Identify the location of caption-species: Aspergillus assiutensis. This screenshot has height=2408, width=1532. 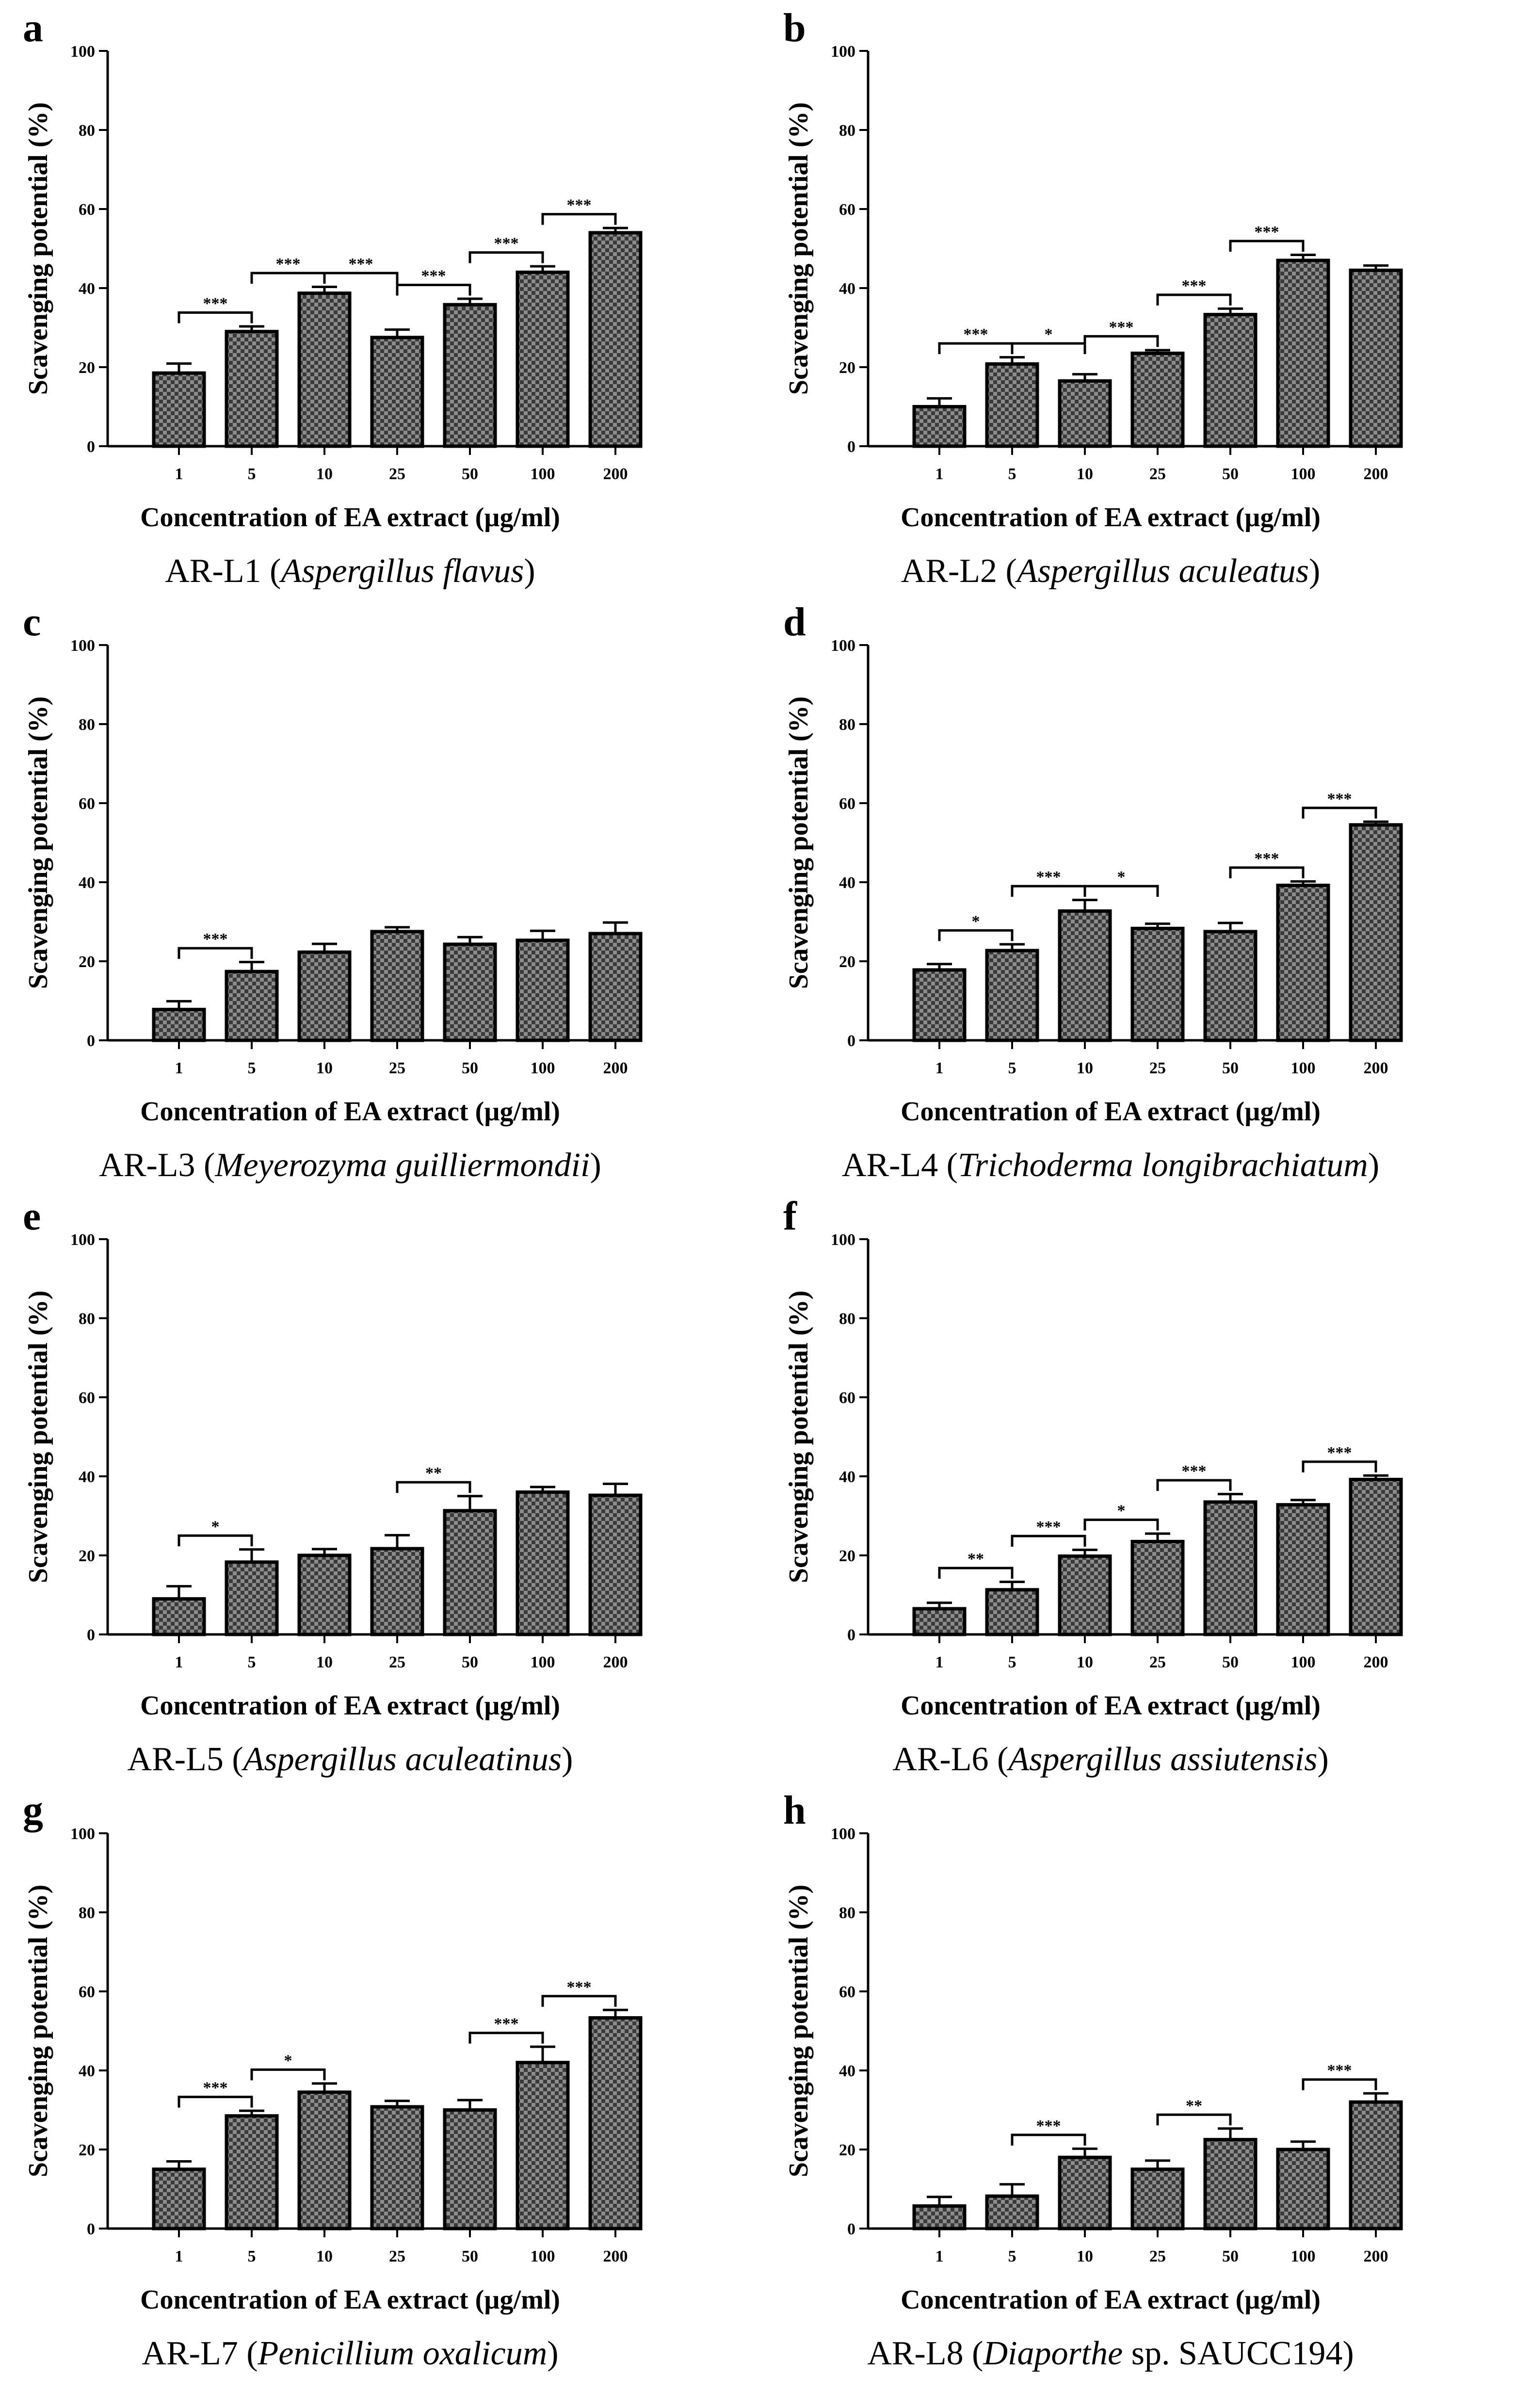
(1161, 1759).